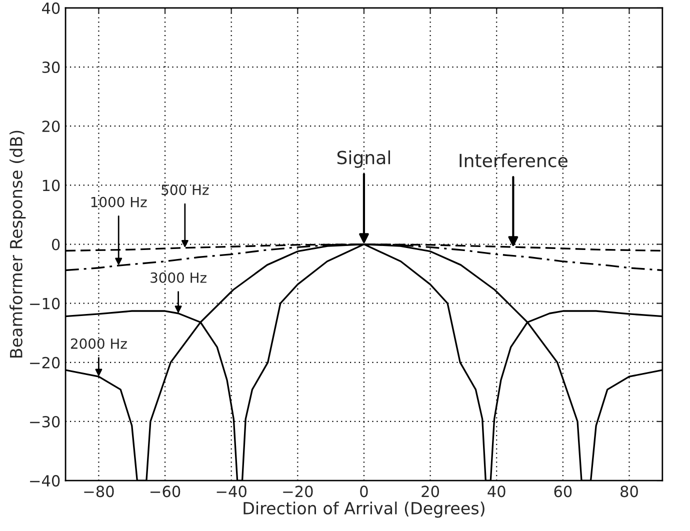  Describe the element at coordinates (514, 160) in the screenshot. I see `annotation: Interference` at that location.